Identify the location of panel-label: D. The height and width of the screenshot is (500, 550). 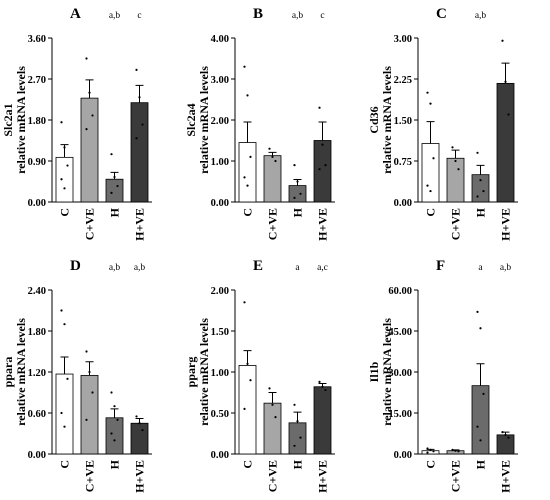
(75, 266).